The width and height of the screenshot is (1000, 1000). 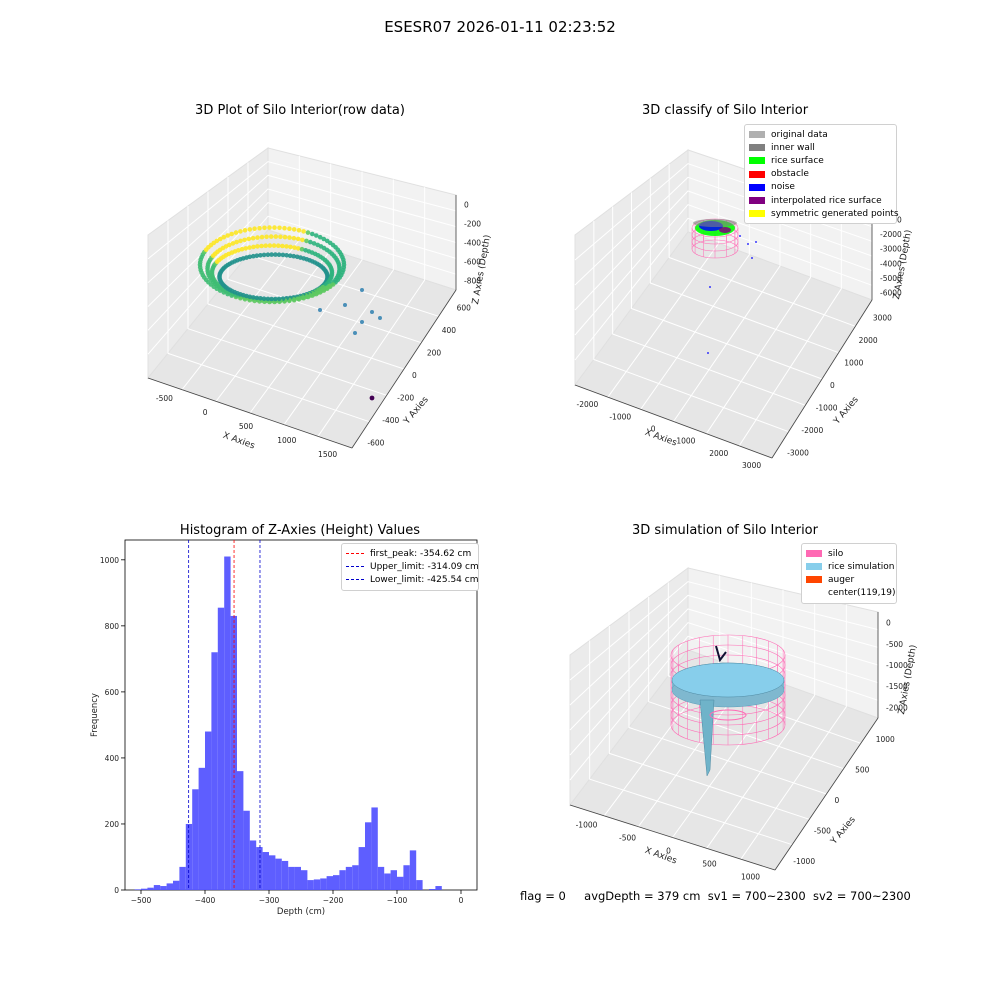 What do you see at coordinates (827, 408) in the screenshot?
I see `y-tick-label: -1000` at bounding box center [827, 408].